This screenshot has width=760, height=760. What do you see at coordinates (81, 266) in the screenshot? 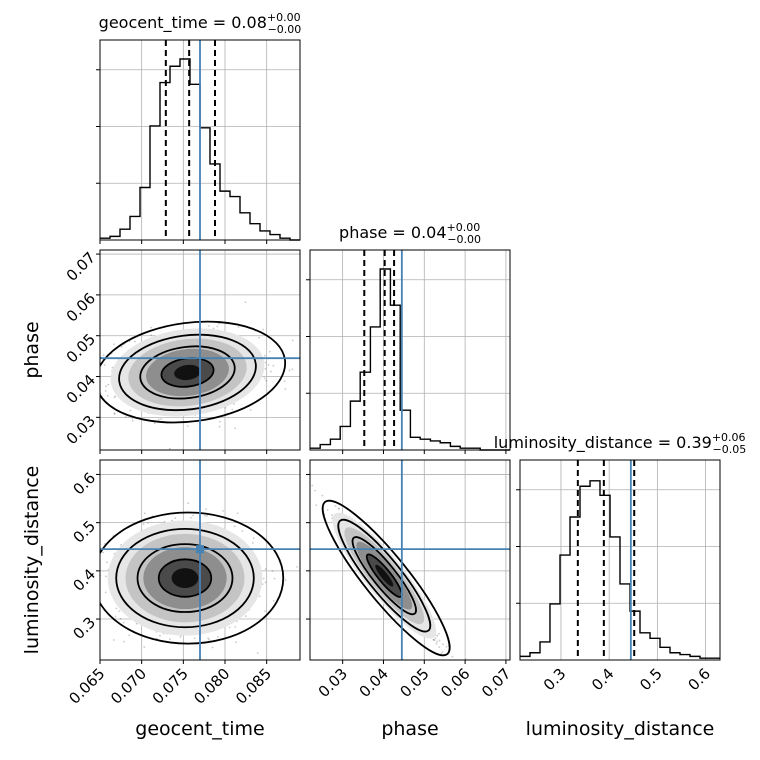
I see `y-tick-label: 0.07` at bounding box center [81, 266].